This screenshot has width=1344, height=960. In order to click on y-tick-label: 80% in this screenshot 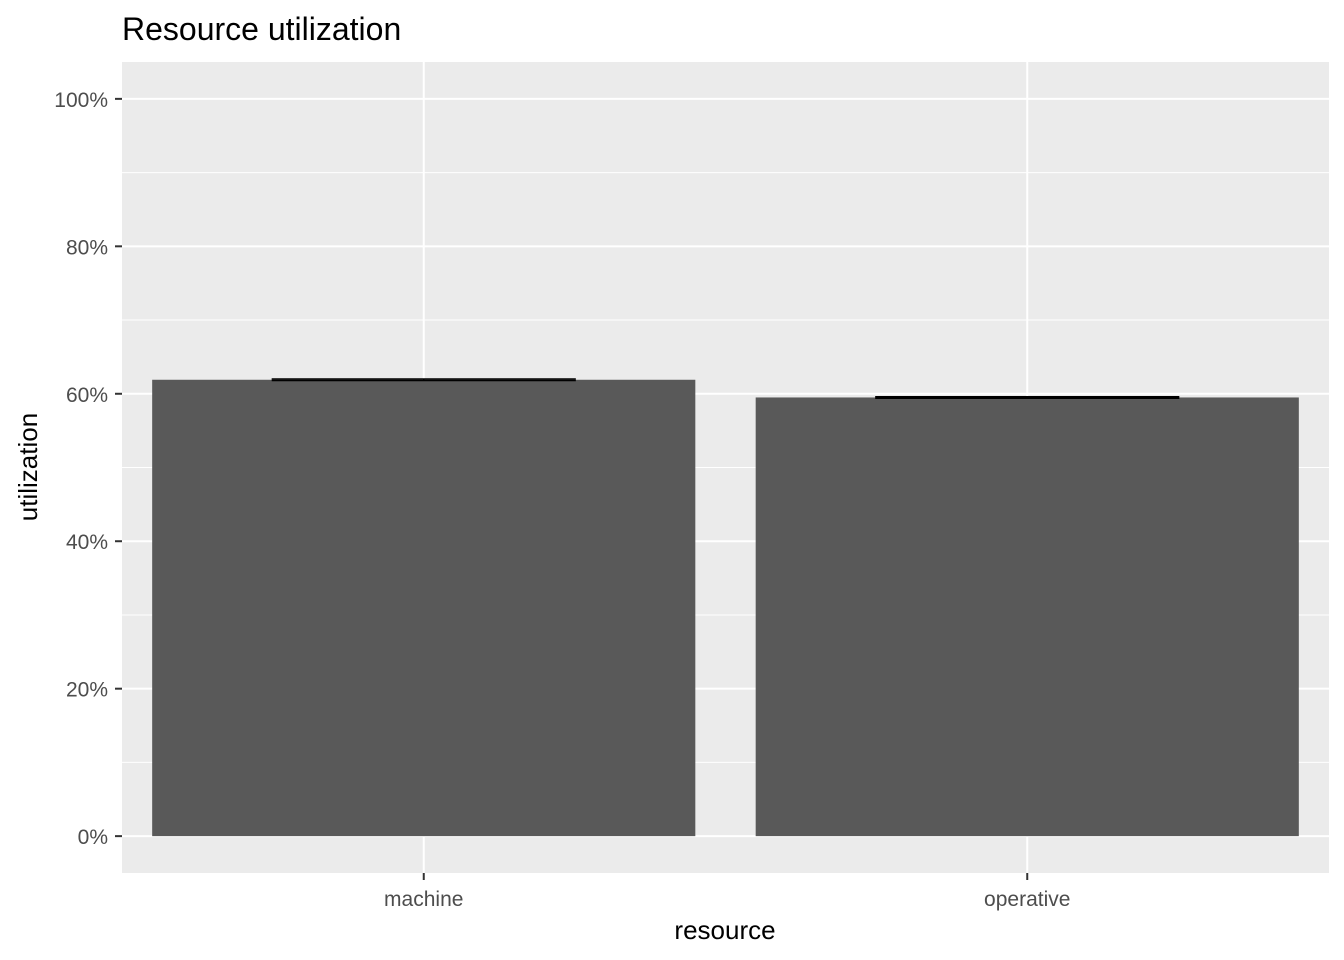, I will do `click(87, 247)`.